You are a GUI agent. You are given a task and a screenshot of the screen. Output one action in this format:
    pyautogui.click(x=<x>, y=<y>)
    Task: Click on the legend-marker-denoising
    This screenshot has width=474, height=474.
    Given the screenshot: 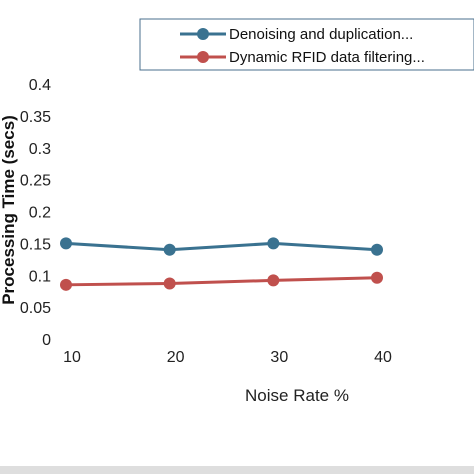 What is the action you would take?
    pyautogui.click(x=203, y=34)
    